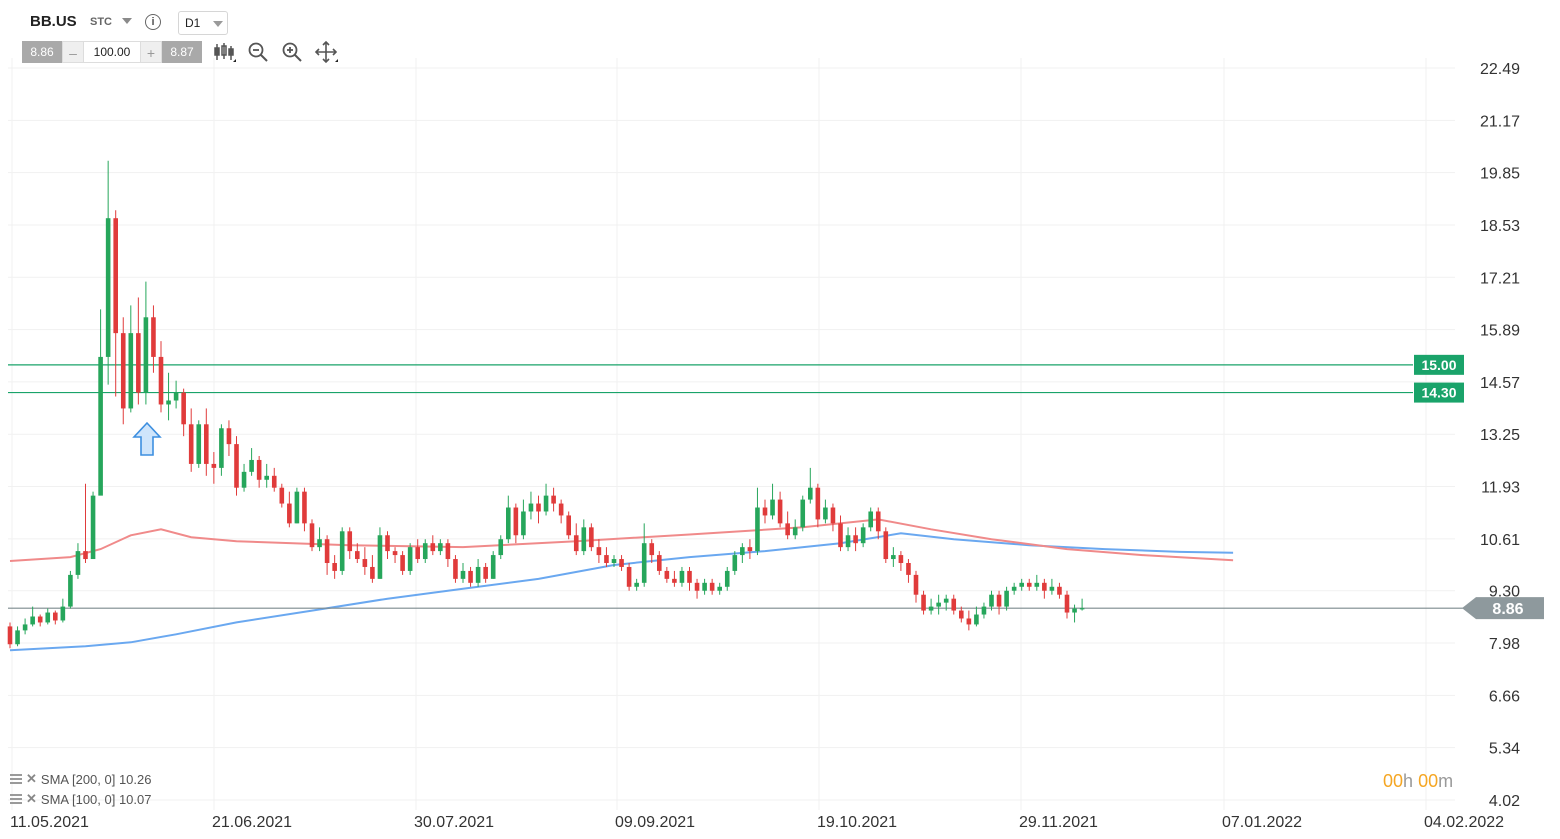 The width and height of the screenshot is (1560, 839). Describe the element at coordinates (203, 23) in the screenshot. I see `timeframe-select: D1` at that location.